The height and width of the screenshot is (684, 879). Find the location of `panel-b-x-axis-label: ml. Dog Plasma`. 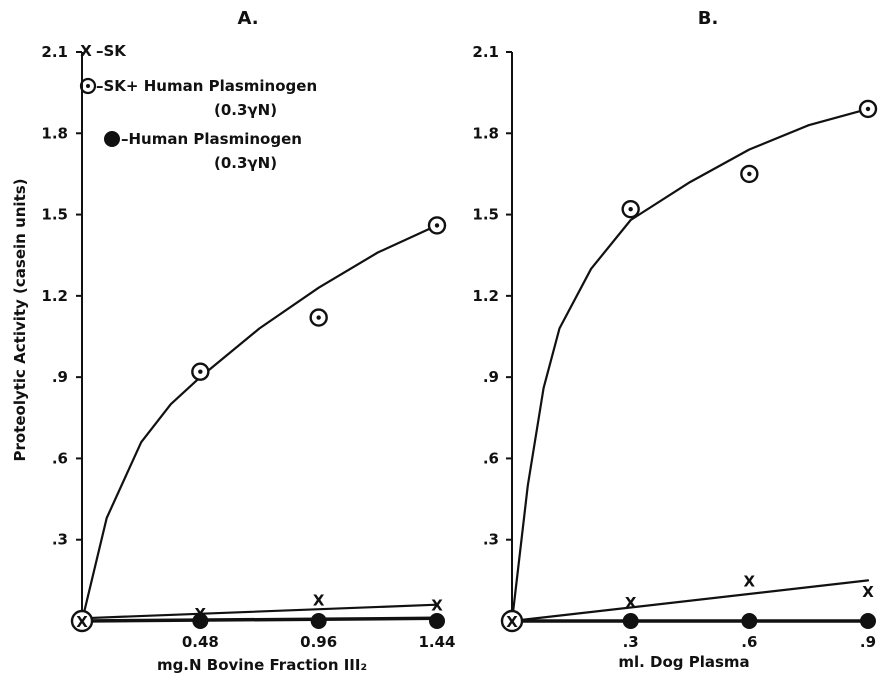

panel-b-x-axis-label: ml. Dog Plasma is located at coordinates (683, 662).